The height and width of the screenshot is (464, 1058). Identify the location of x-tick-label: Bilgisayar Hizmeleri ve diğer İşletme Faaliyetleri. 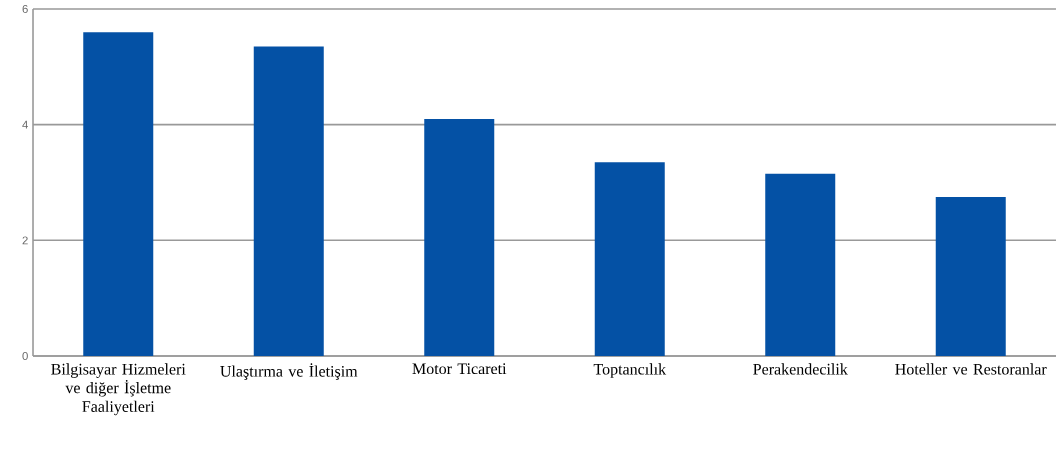
(118, 389).